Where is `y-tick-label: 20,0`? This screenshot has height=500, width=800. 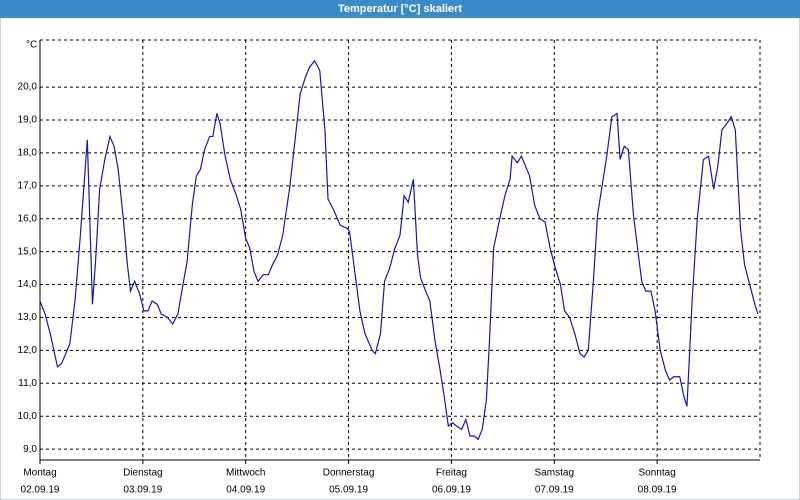
y-tick-label: 20,0 is located at coordinates (28, 87).